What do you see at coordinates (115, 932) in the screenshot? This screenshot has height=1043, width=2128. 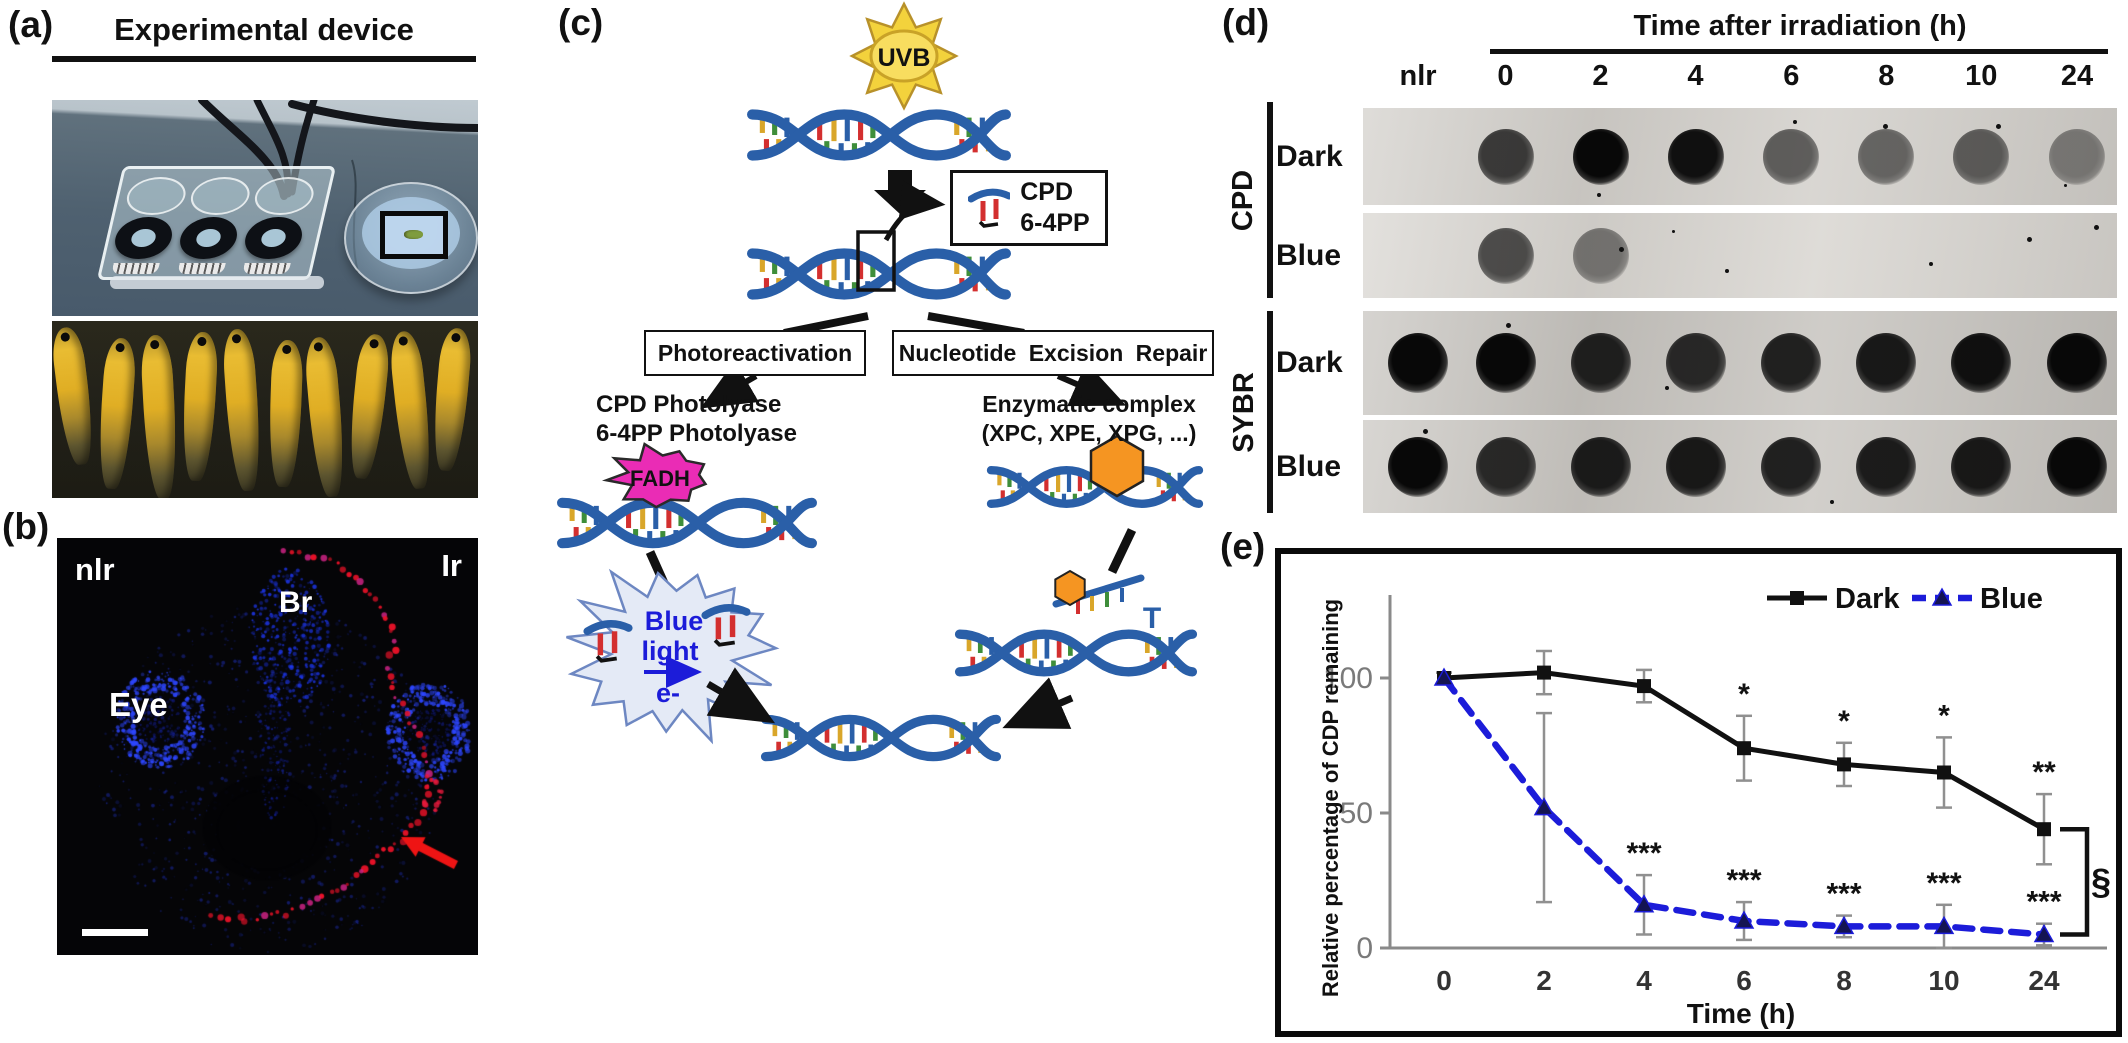 I see `scale-bar` at bounding box center [115, 932].